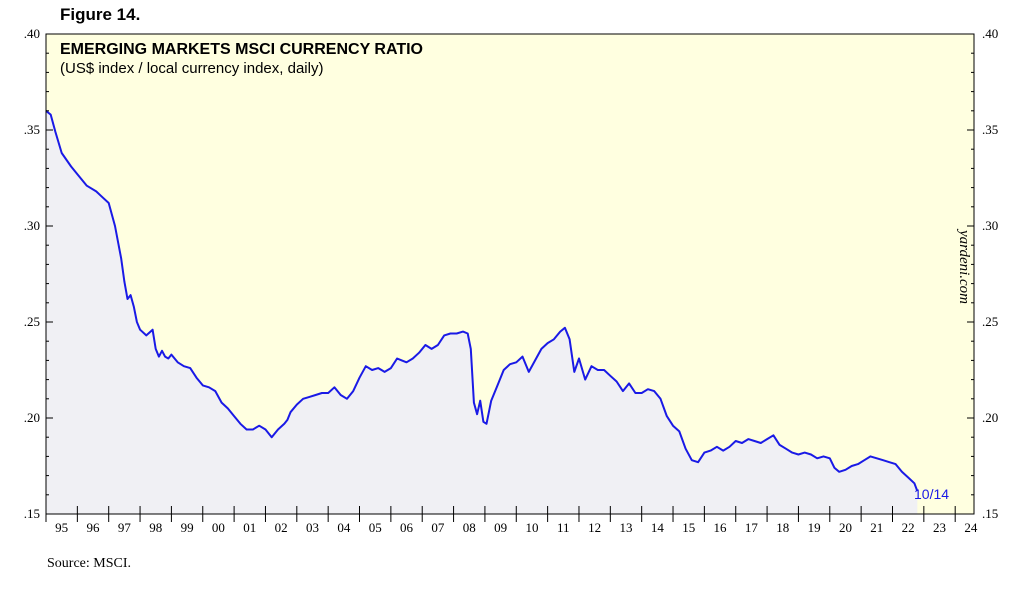 The height and width of the screenshot is (594, 1024). Describe the element at coordinates (187, 527) in the screenshot. I see `x-tick-label: 99` at that location.